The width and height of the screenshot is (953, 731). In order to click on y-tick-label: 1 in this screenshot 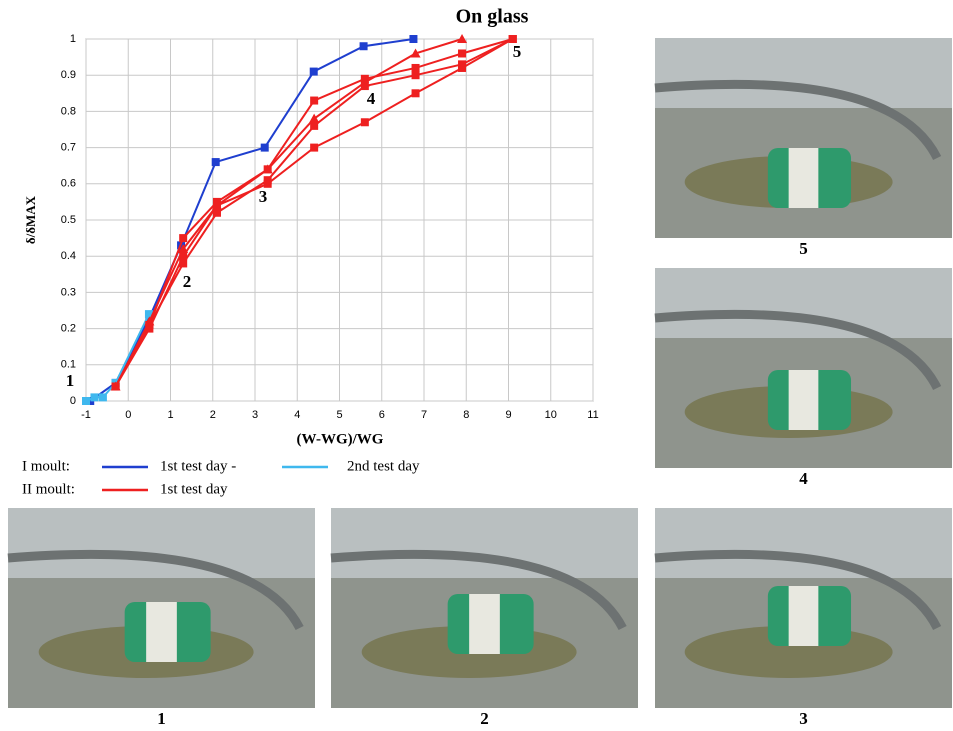, I will do `click(73, 39)`.